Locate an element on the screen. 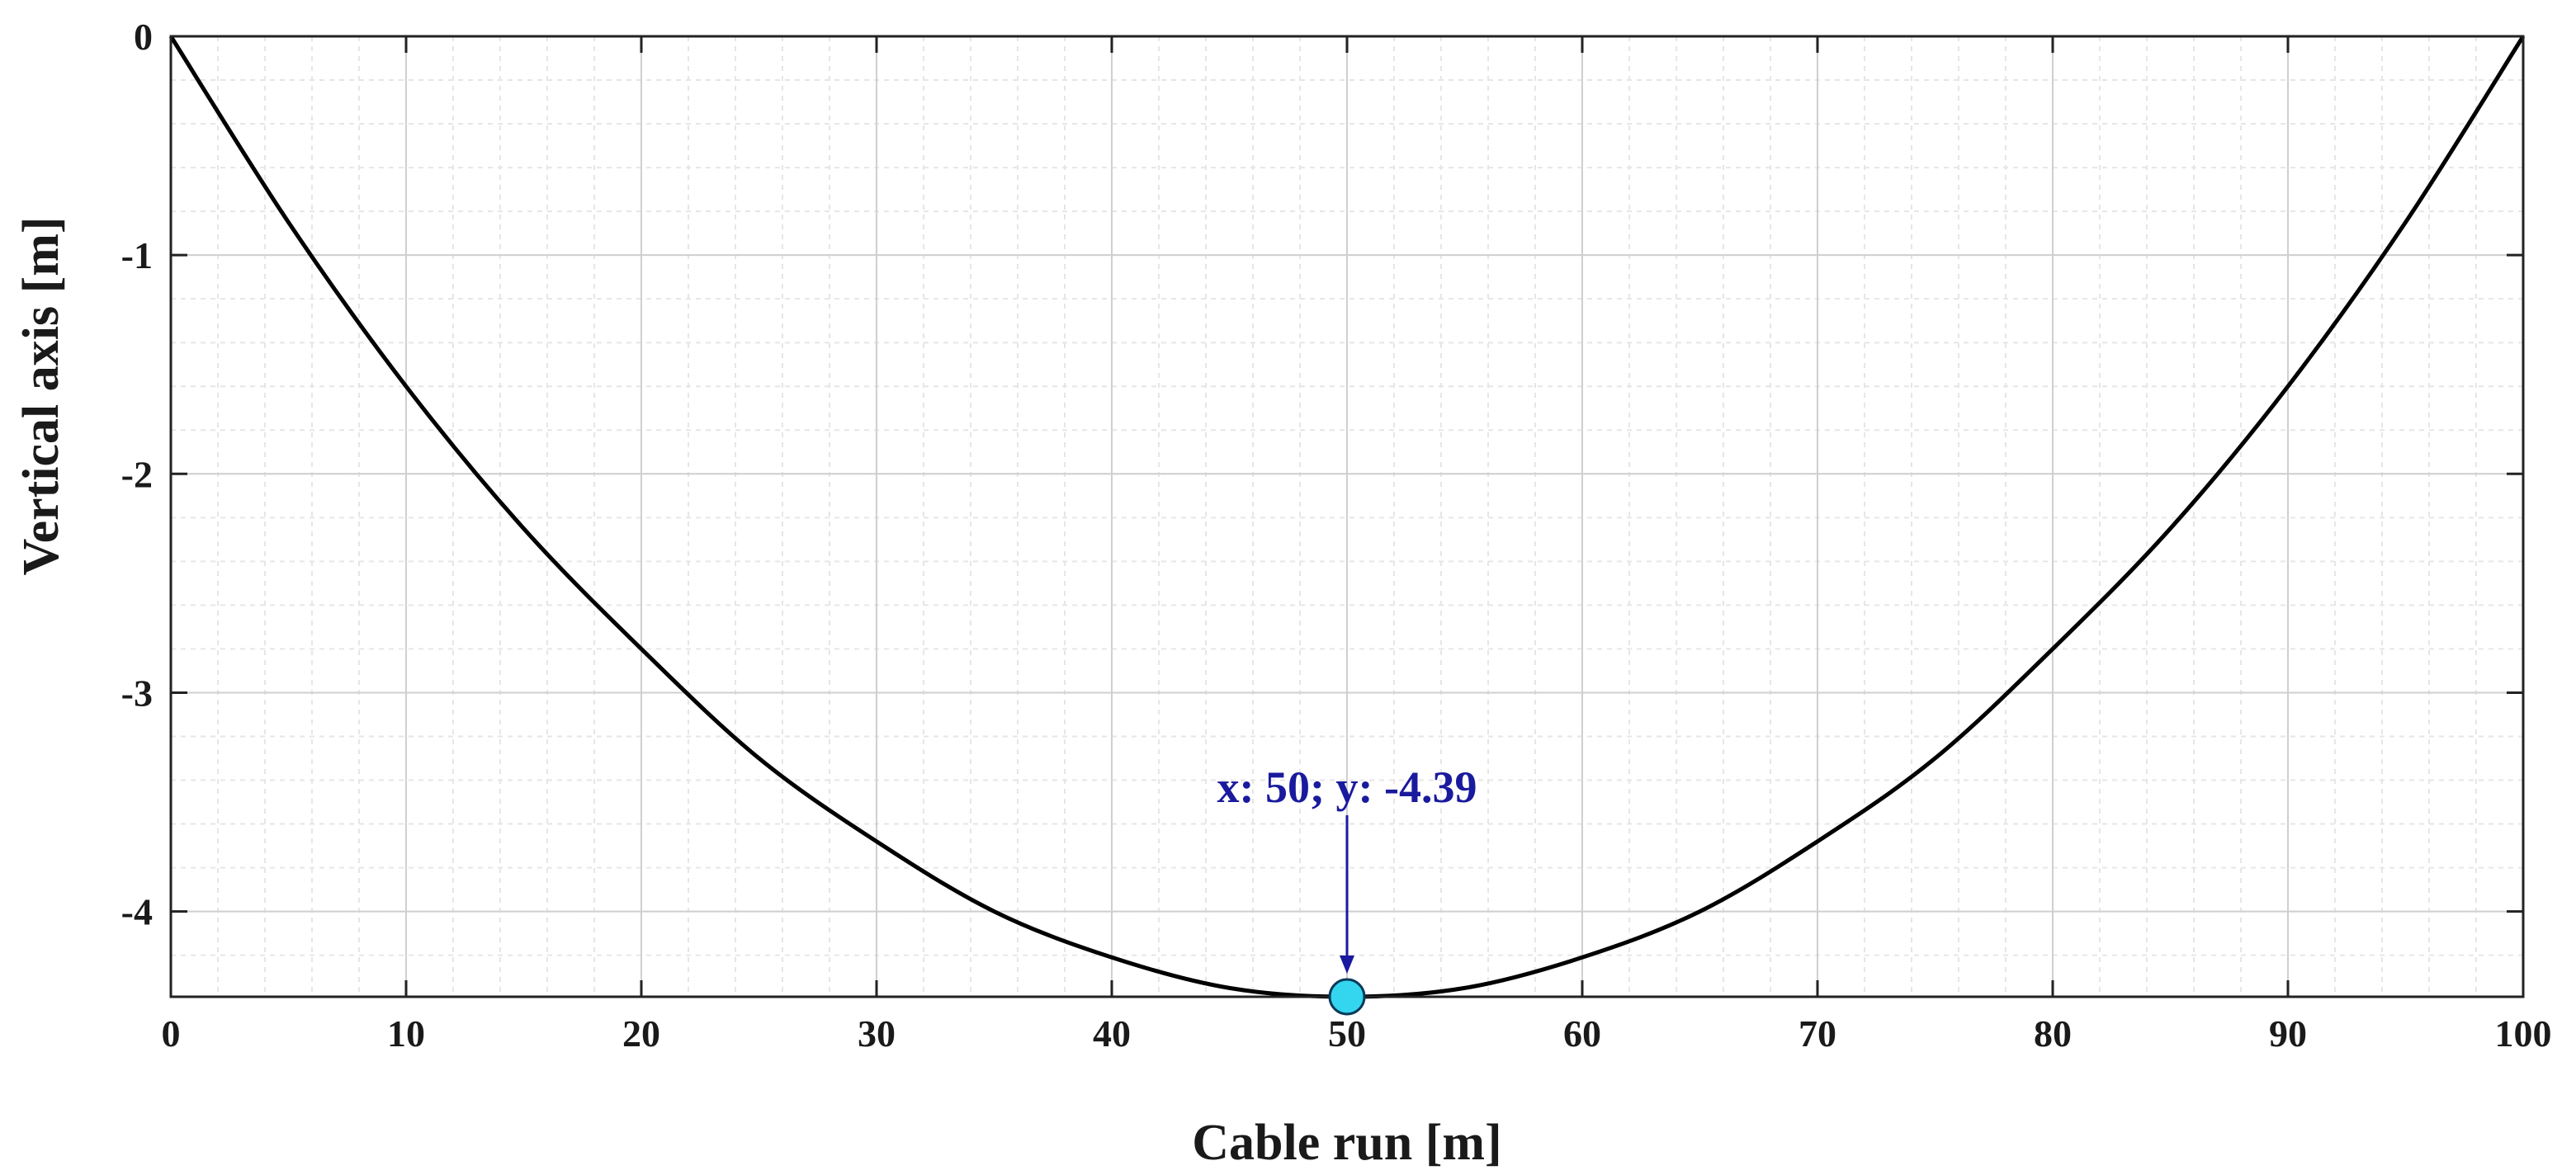 This screenshot has height=1175, width=2576. x-tick-label: 0 is located at coordinates (171, 1033).